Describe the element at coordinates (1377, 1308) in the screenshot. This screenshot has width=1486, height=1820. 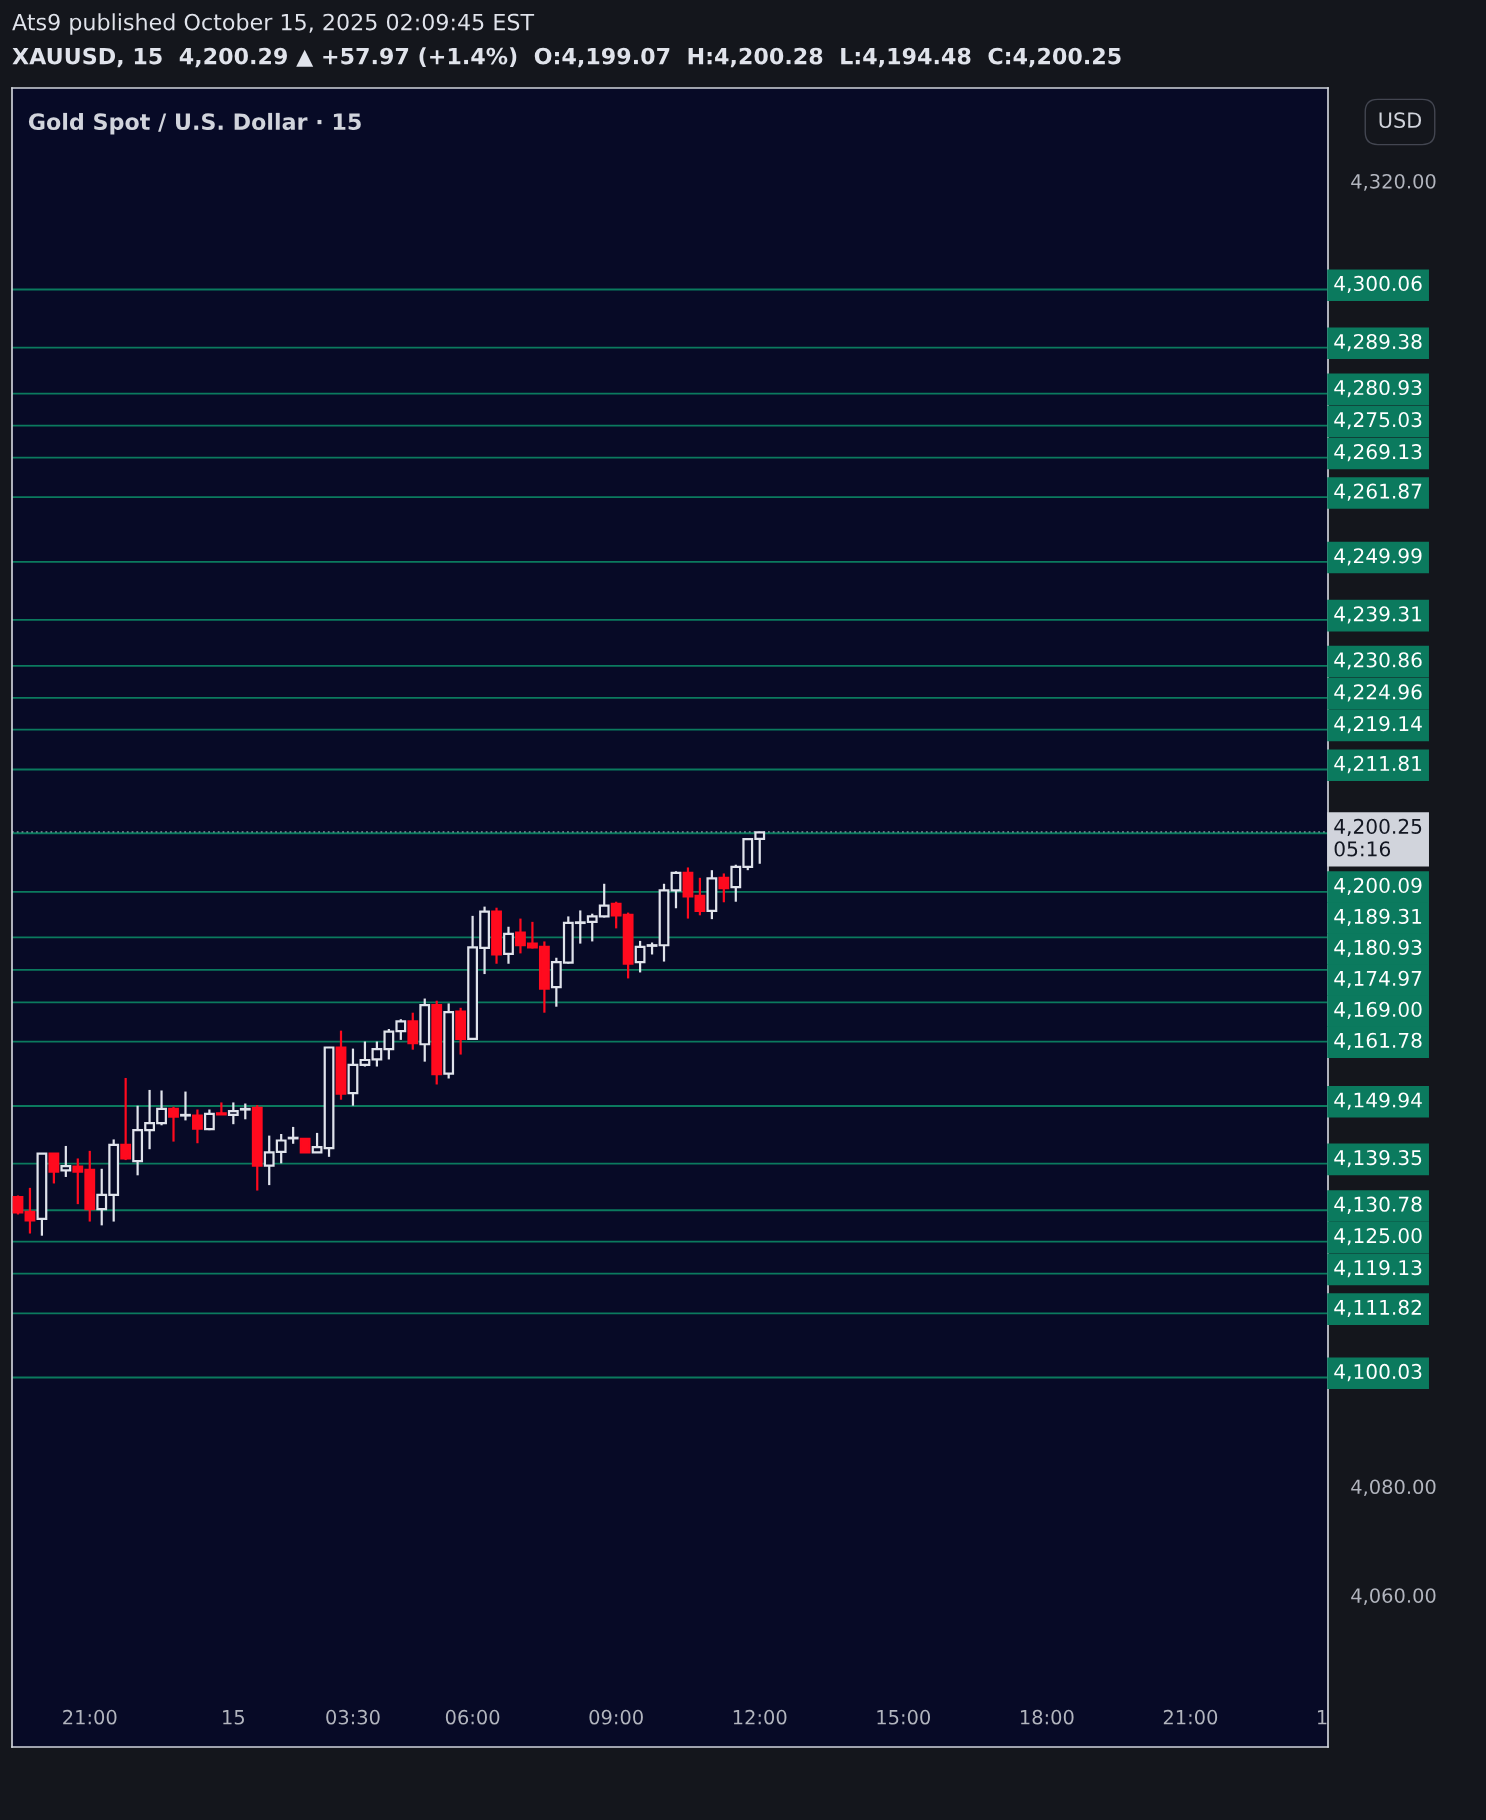
I see `ref-line-label: 4,111.82` at that location.